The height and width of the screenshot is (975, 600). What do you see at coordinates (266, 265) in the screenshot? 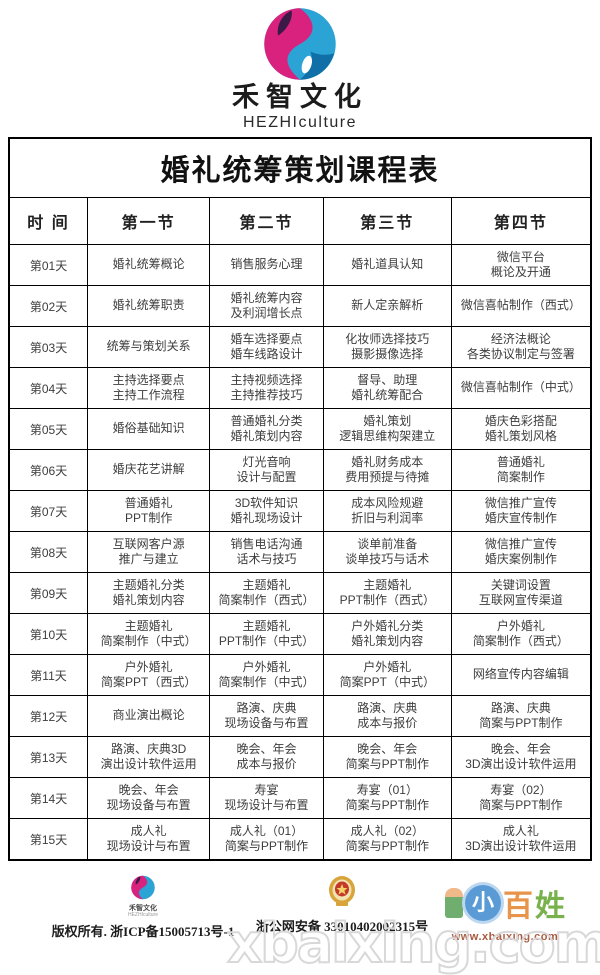
I see `session2-cell: 销售服务心理` at bounding box center [266, 265].